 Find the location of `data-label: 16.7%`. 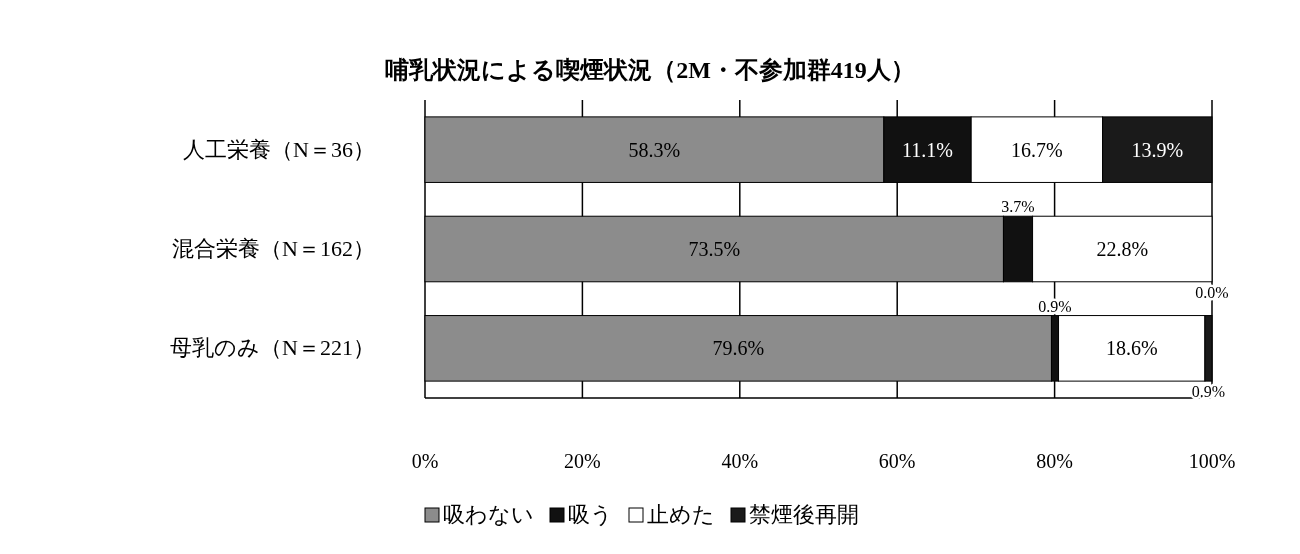

data-label: 16.7% is located at coordinates (1037, 149).